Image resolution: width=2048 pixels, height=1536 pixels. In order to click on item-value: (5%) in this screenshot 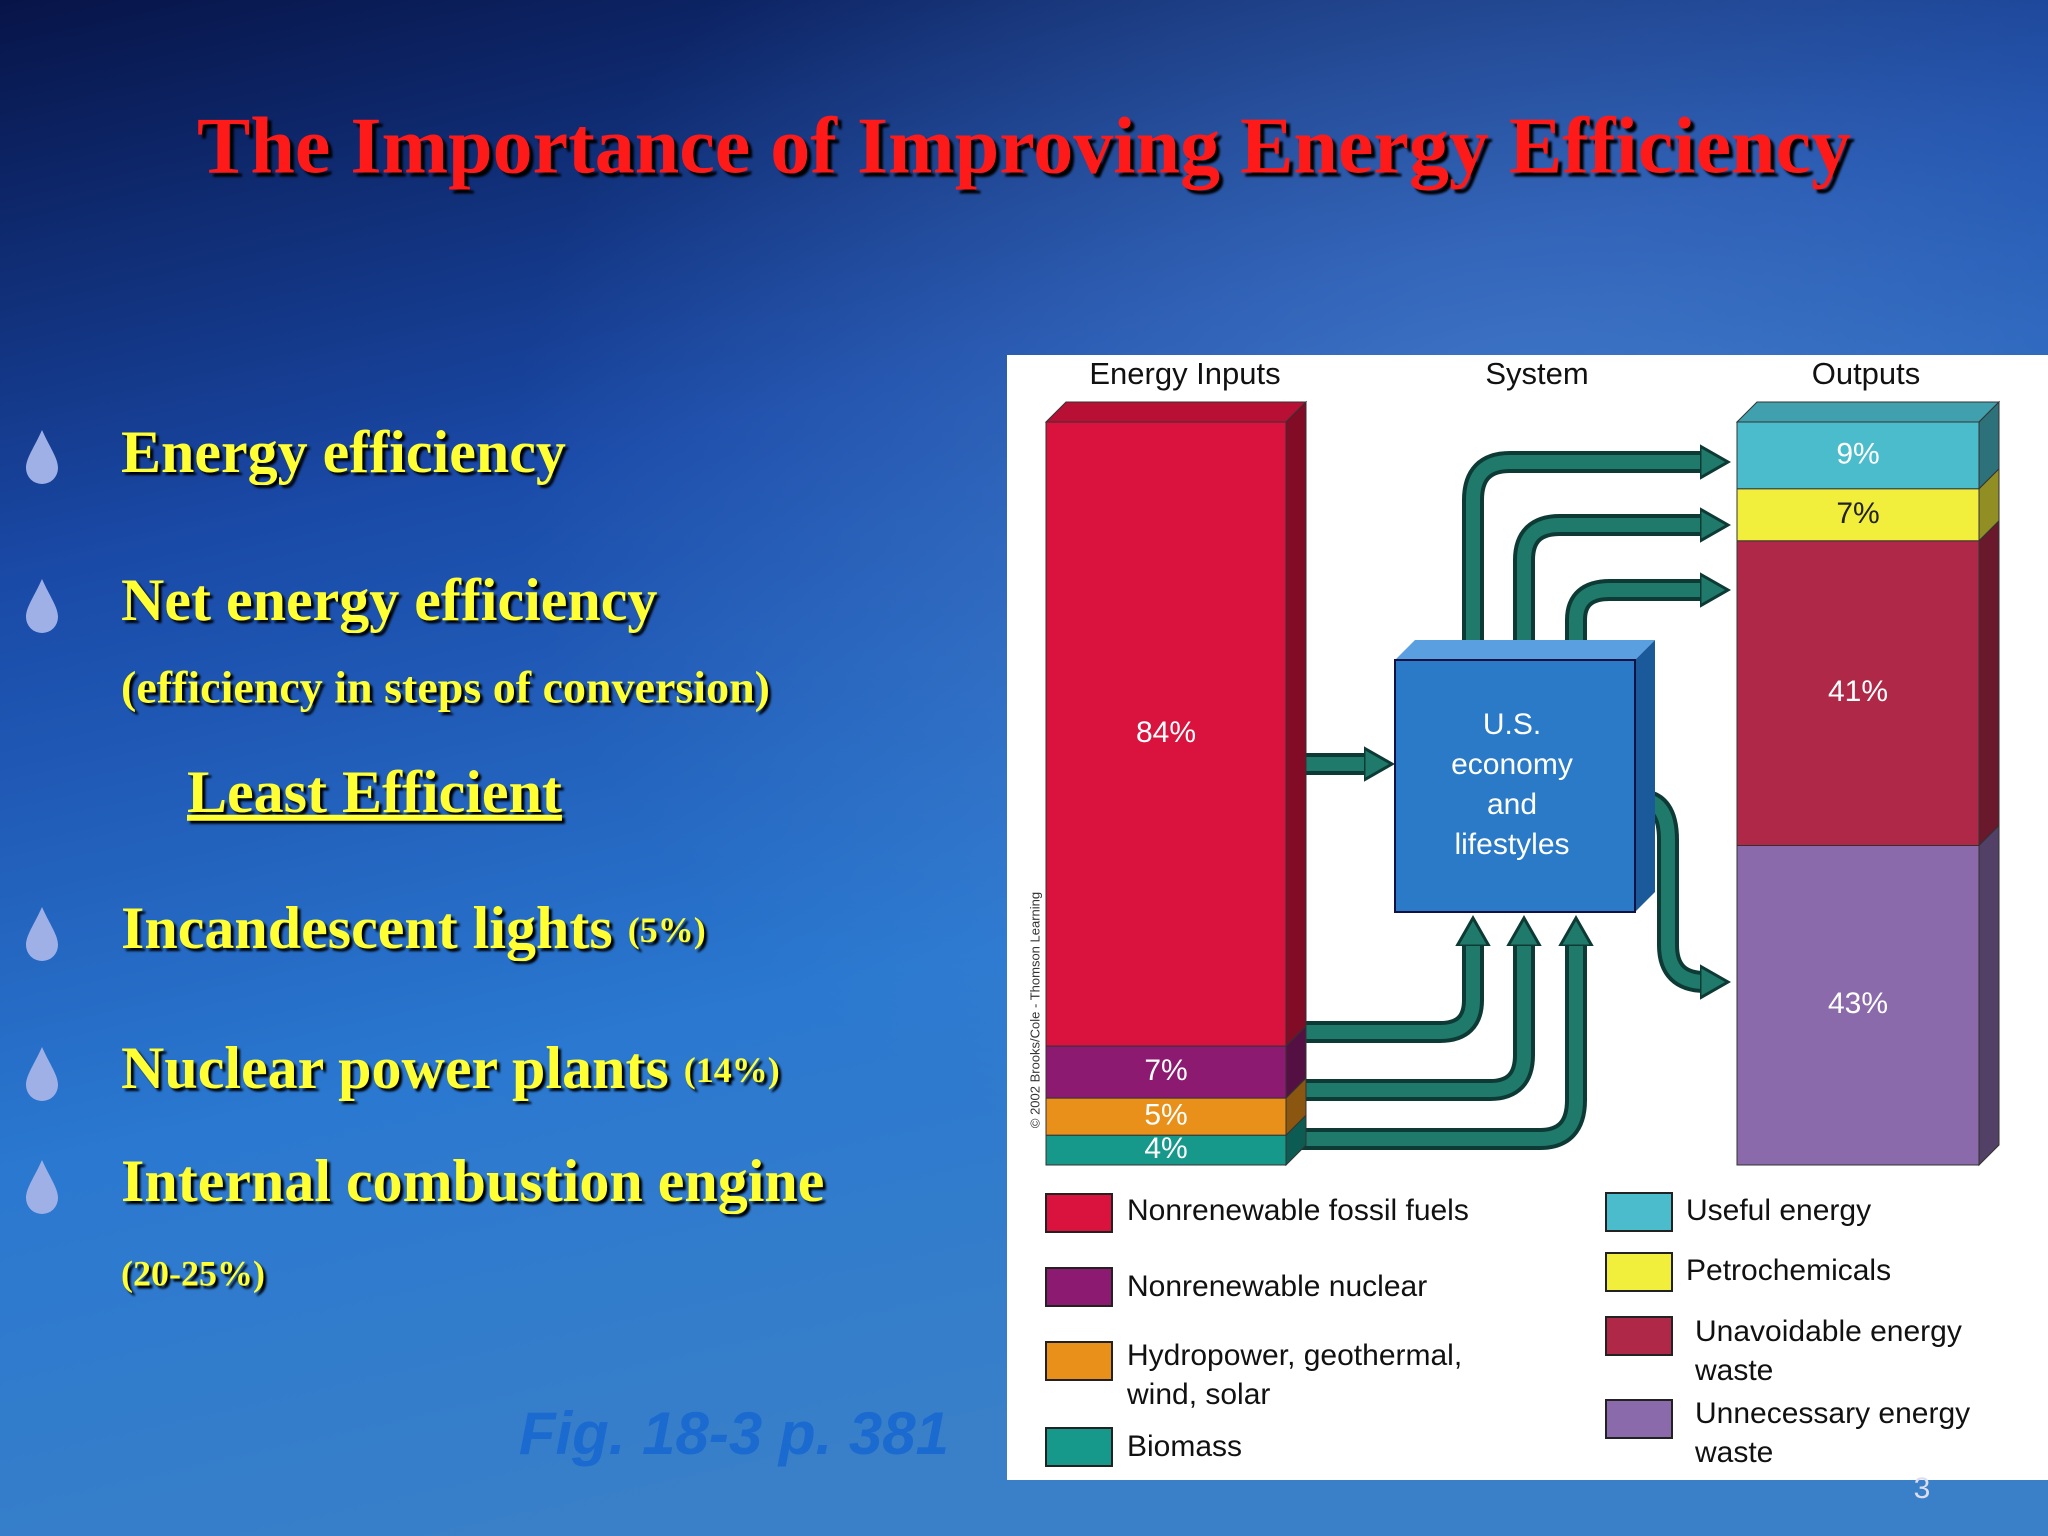, I will do `click(667, 930)`.